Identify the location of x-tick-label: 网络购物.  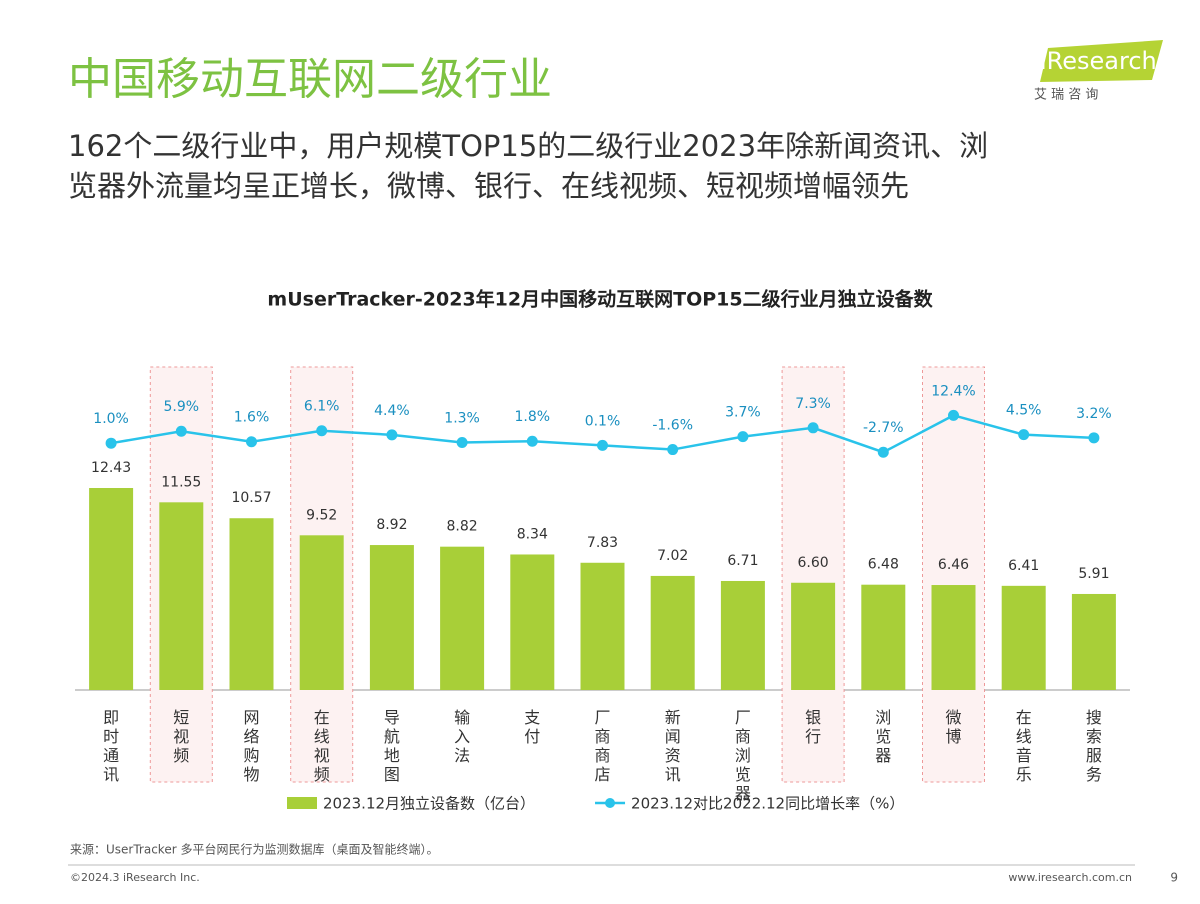
(251, 746).